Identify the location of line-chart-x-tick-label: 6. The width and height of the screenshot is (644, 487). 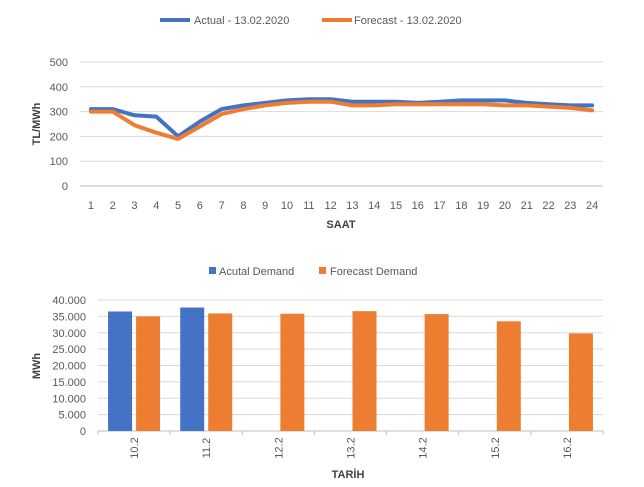
(200, 206).